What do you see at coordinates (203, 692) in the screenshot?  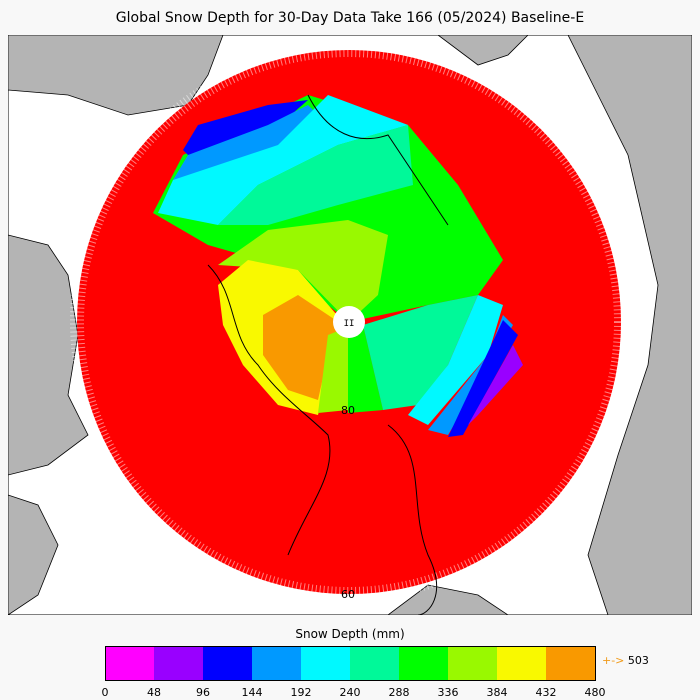 I see `colorbar-tick-label: 96` at bounding box center [203, 692].